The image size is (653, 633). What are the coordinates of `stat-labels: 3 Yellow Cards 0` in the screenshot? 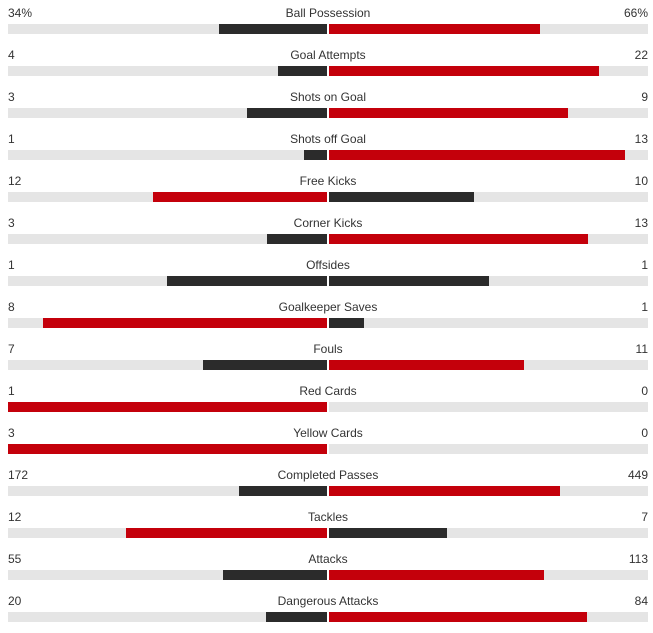 It's located at (328, 433).